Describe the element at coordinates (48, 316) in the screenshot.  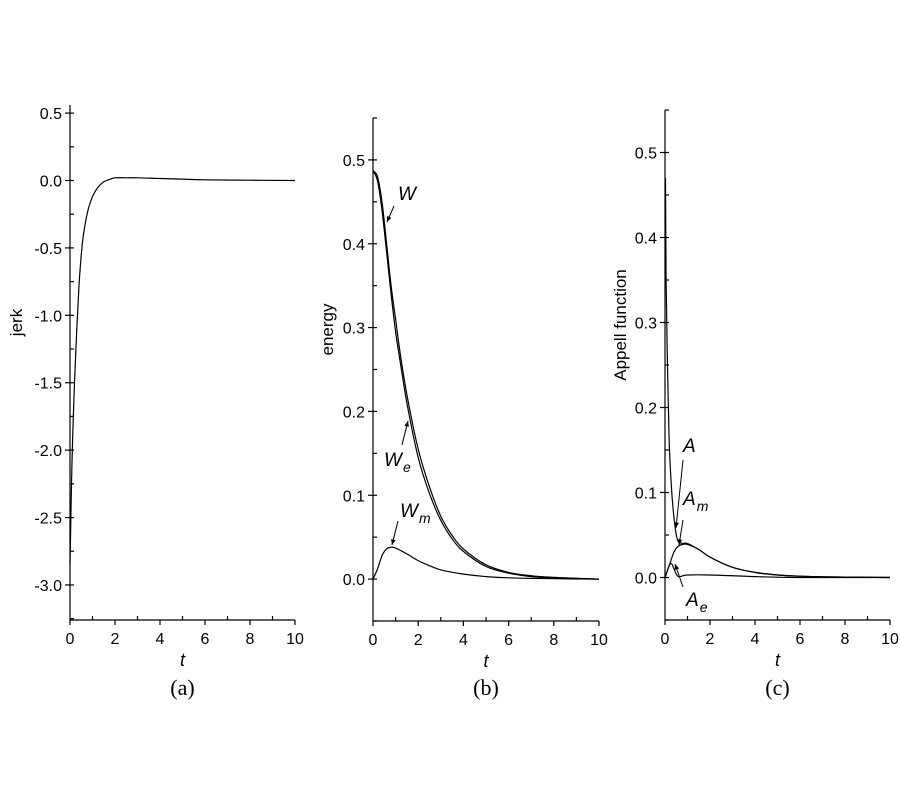
I see `y-tick-label: -1.0` at that location.